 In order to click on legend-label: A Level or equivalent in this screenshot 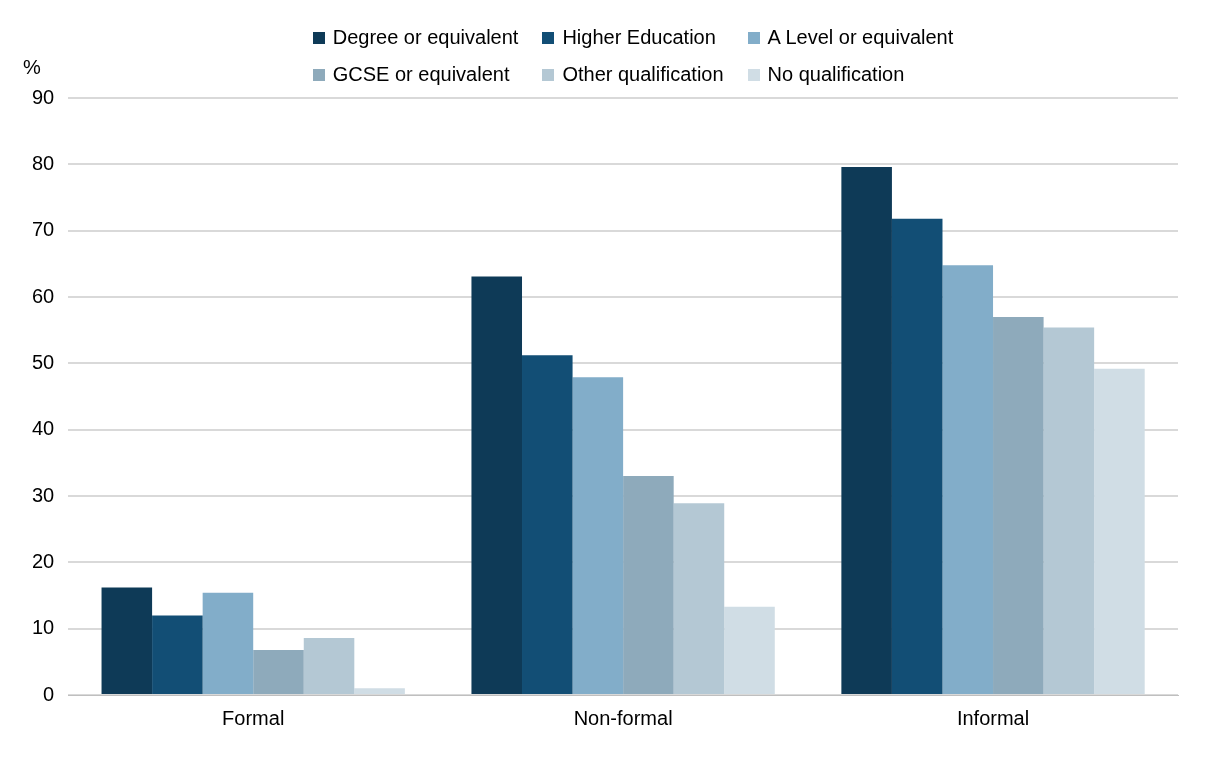, I will do `click(860, 37)`.